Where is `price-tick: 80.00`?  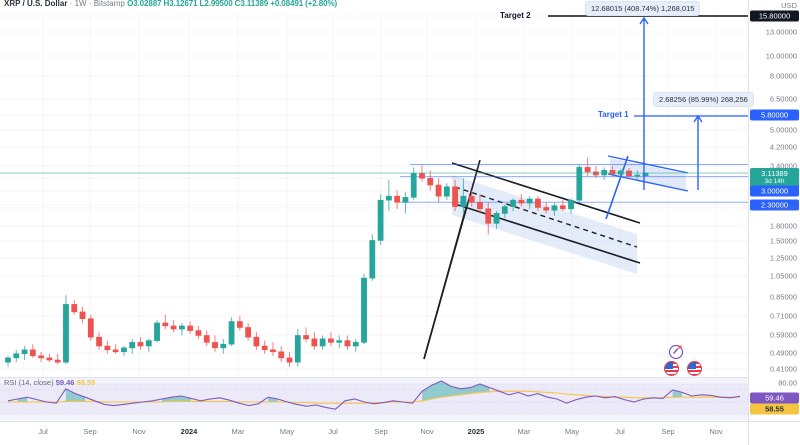
price-tick: 80.00 is located at coordinates (787, 383).